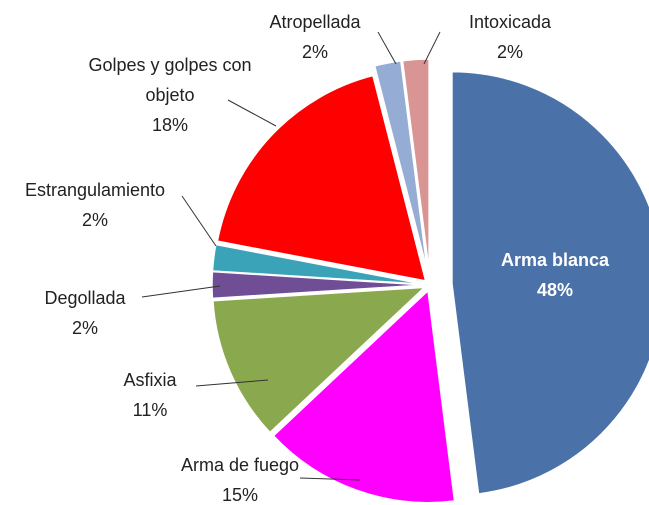  What do you see at coordinates (510, 22) in the screenshot?
I see `slice-name: Intoxicada` at bounding box center [510, 22].